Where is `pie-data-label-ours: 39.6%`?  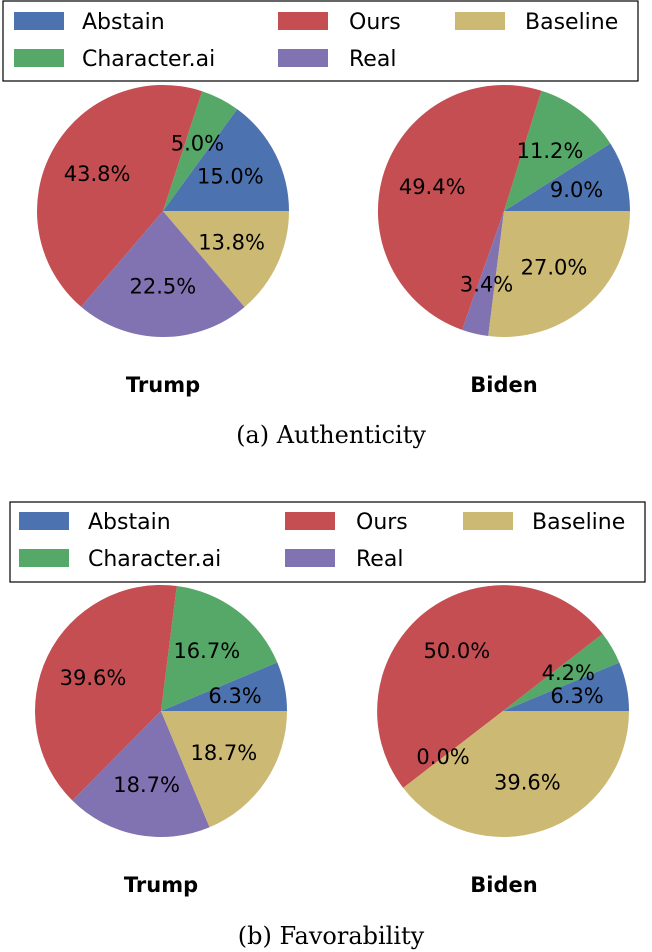 pie-data-label-ours: 39.6% is located at coordinates (93, 678).